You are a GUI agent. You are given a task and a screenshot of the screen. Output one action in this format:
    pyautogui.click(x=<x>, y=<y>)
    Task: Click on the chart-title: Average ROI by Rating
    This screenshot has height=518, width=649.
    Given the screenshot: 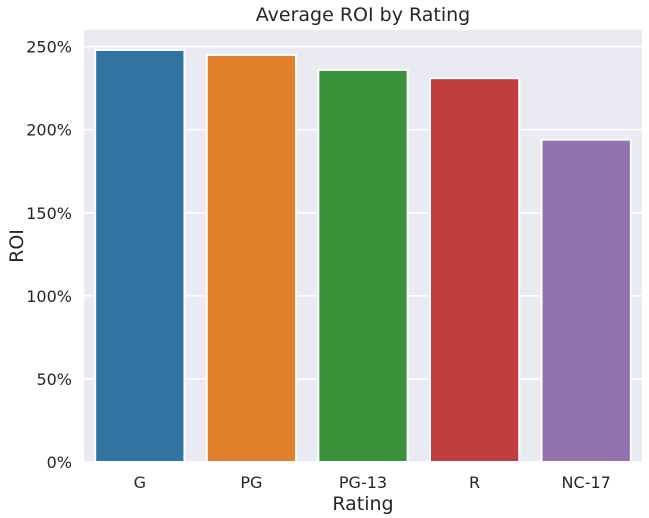 What is the action you would take?
    pyautogui.click(x=363, y=15)
    